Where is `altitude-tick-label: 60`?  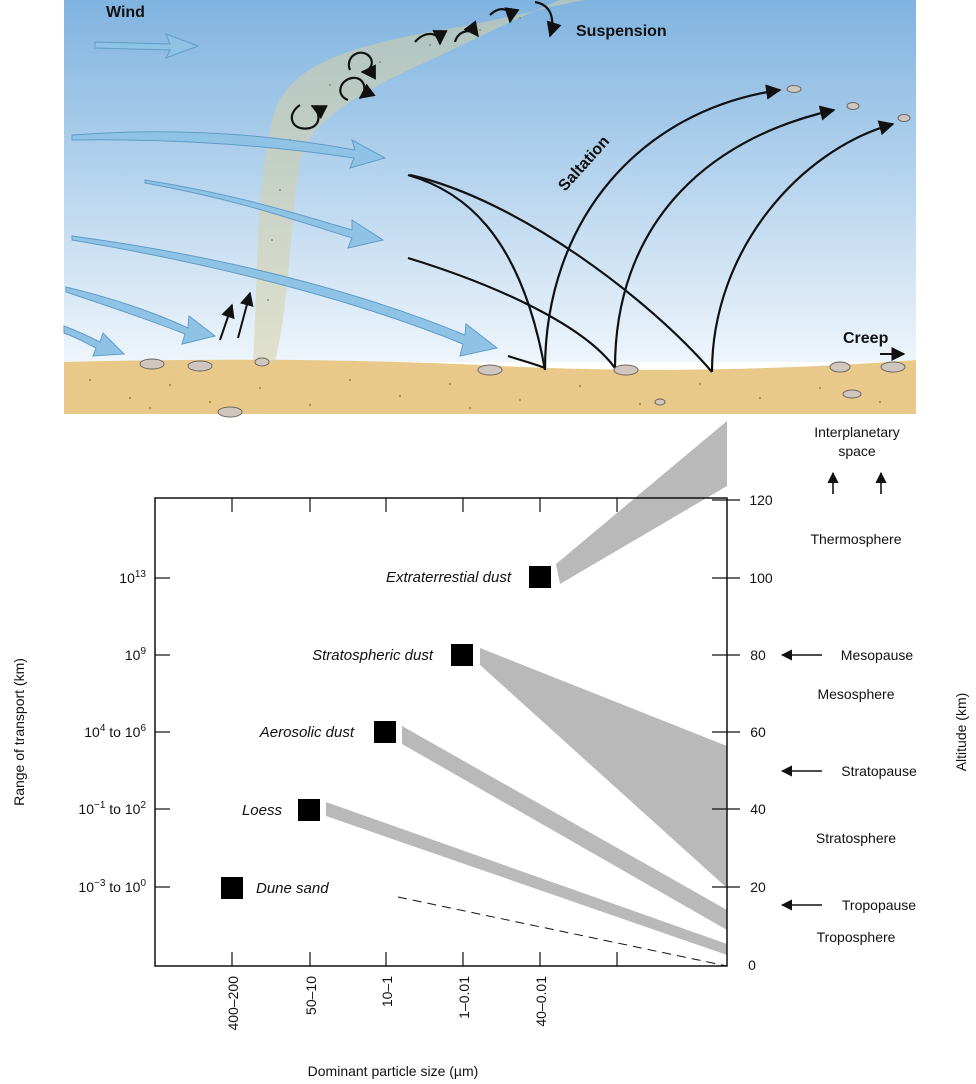 altitude-tick-label: 60 is located at coordinates (758, 732).